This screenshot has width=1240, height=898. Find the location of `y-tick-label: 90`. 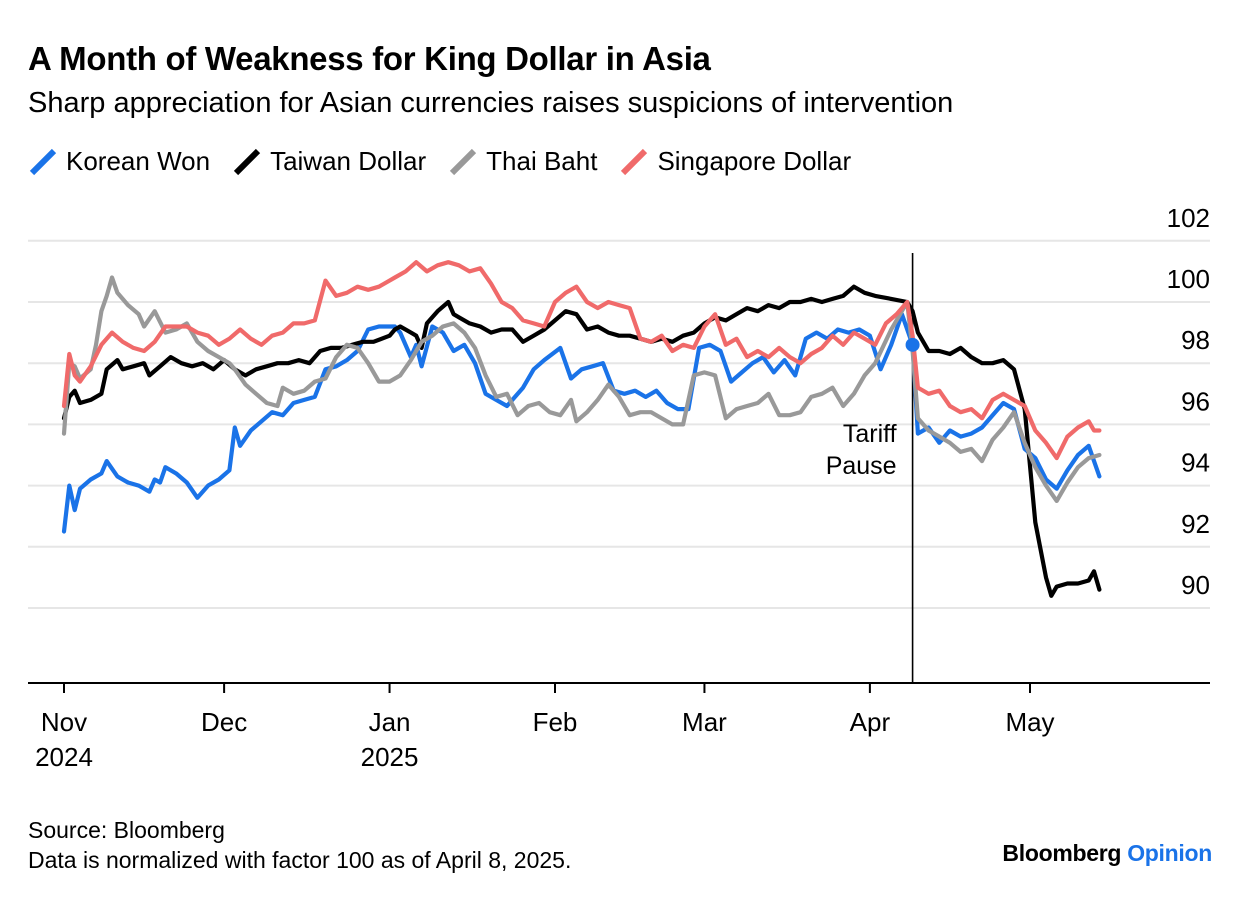

y-tick-label: 90 is located at coordinates (1195, 585).